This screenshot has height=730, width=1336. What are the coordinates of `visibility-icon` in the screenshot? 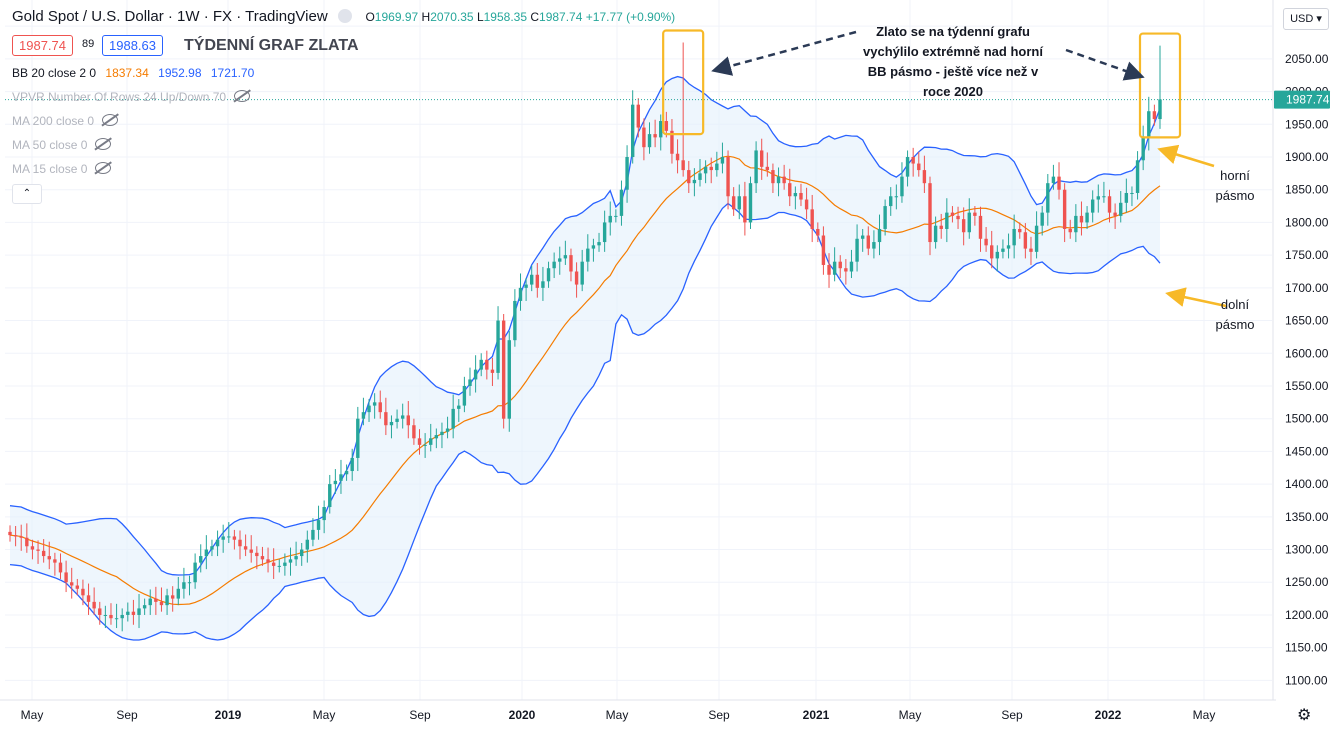 It's located at (344, 16).